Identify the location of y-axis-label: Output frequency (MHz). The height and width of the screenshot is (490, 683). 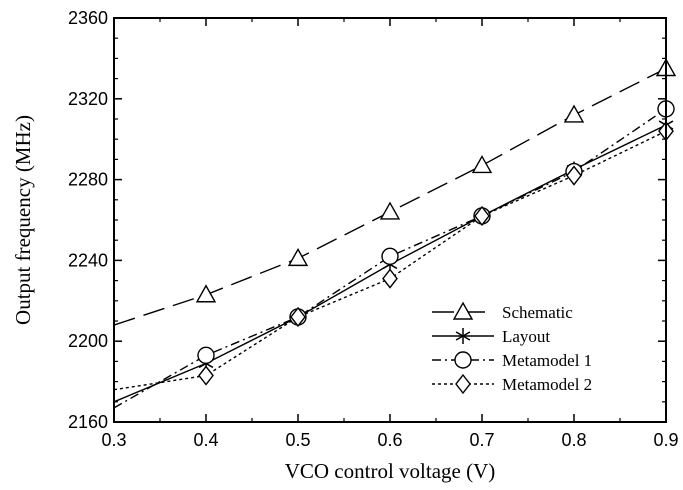
(23, 220).